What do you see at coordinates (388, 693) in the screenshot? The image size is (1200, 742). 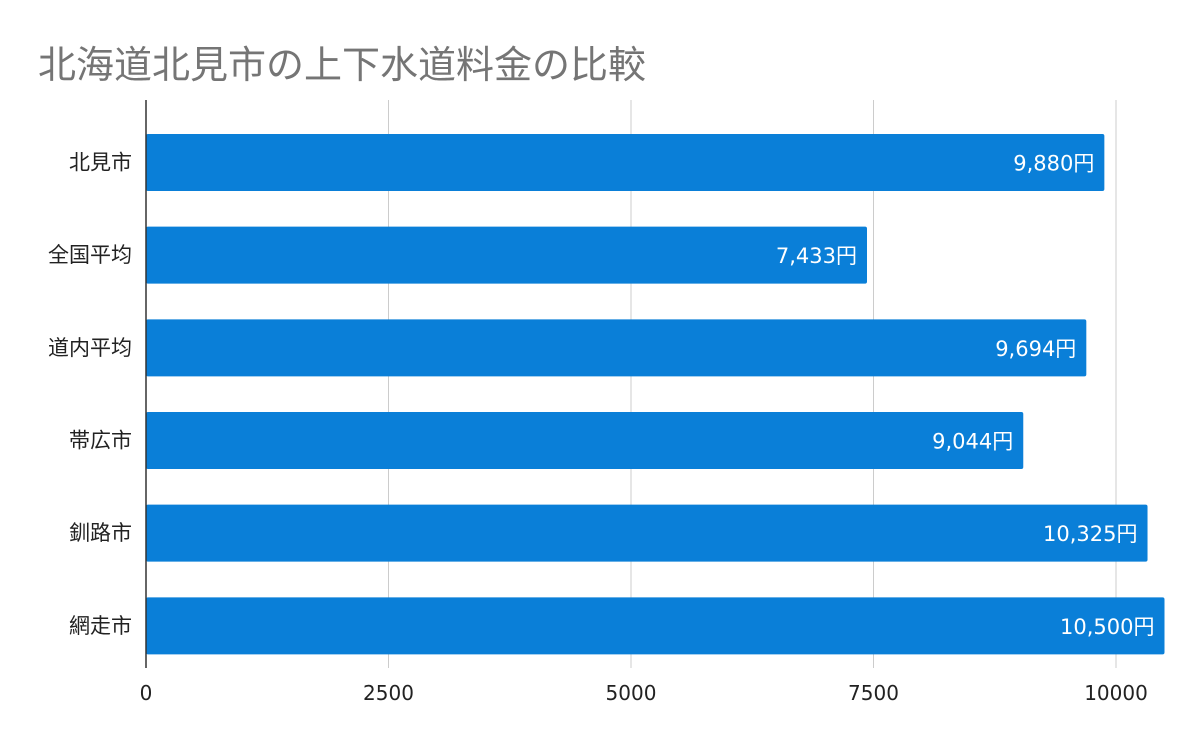 I see `x-tick-label: 2500` at bounding box center [388, 693].